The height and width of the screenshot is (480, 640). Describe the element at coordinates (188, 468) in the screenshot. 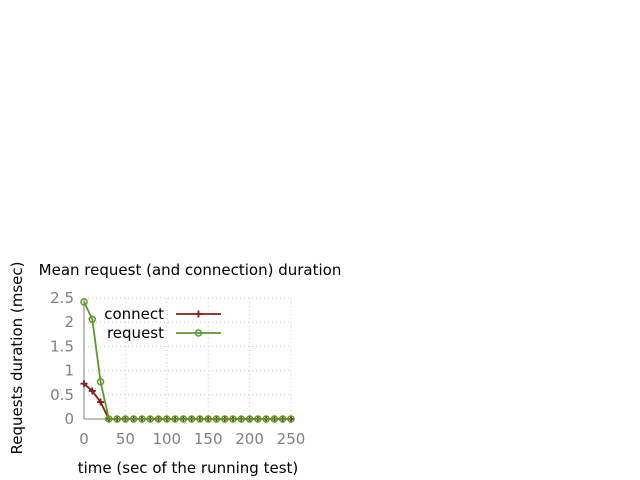

I see `x-axis-label: time (sec of the running test)` at that location.